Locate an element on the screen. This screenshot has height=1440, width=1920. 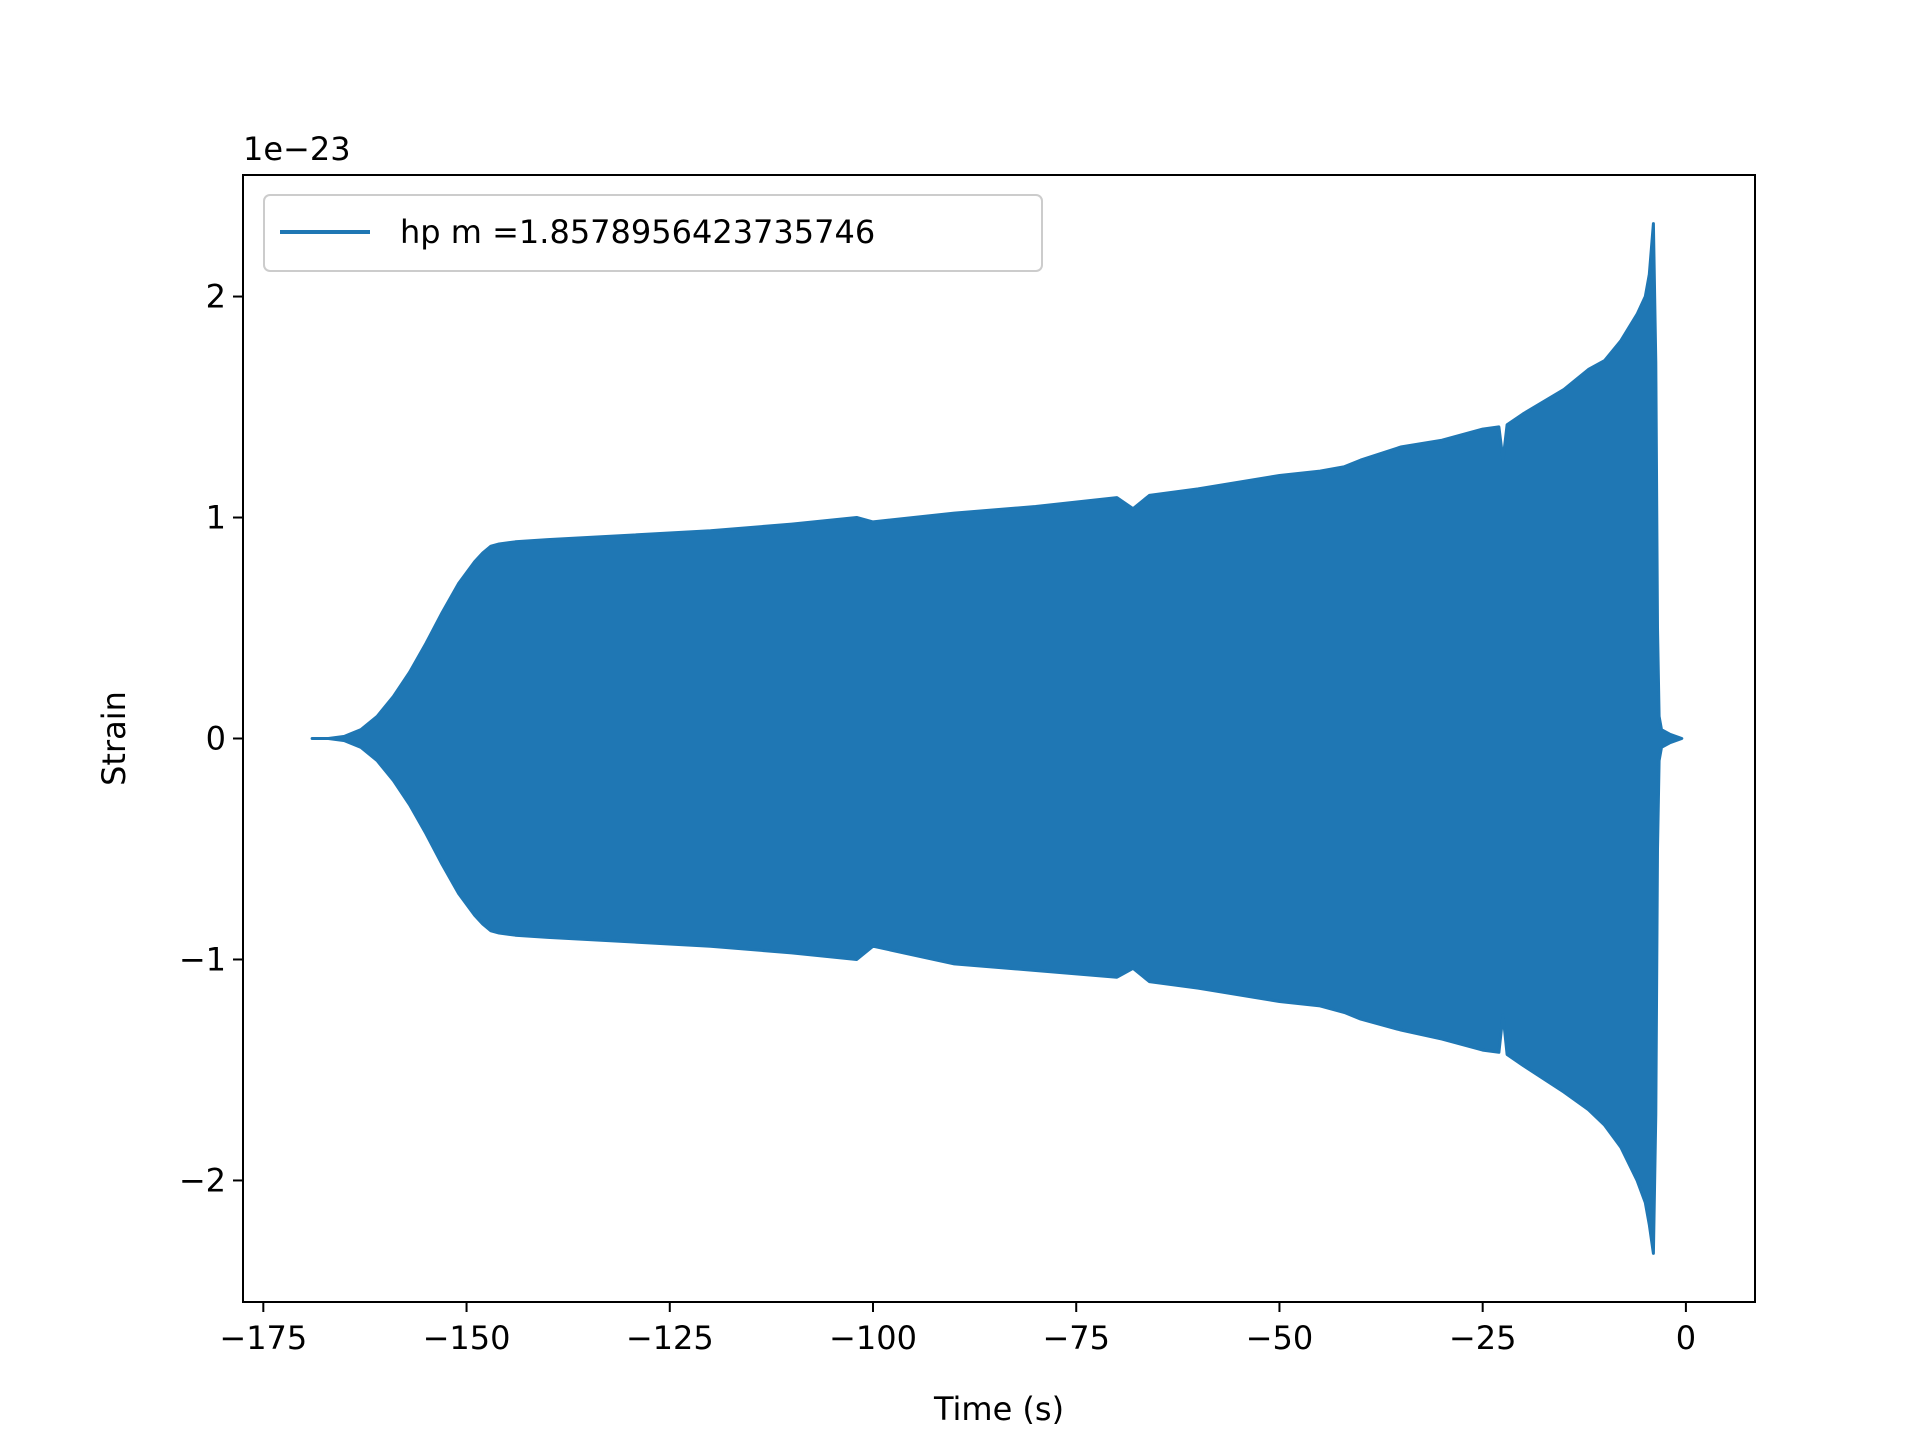
y-axis-label: Strain is located at coordinates (114, 738).